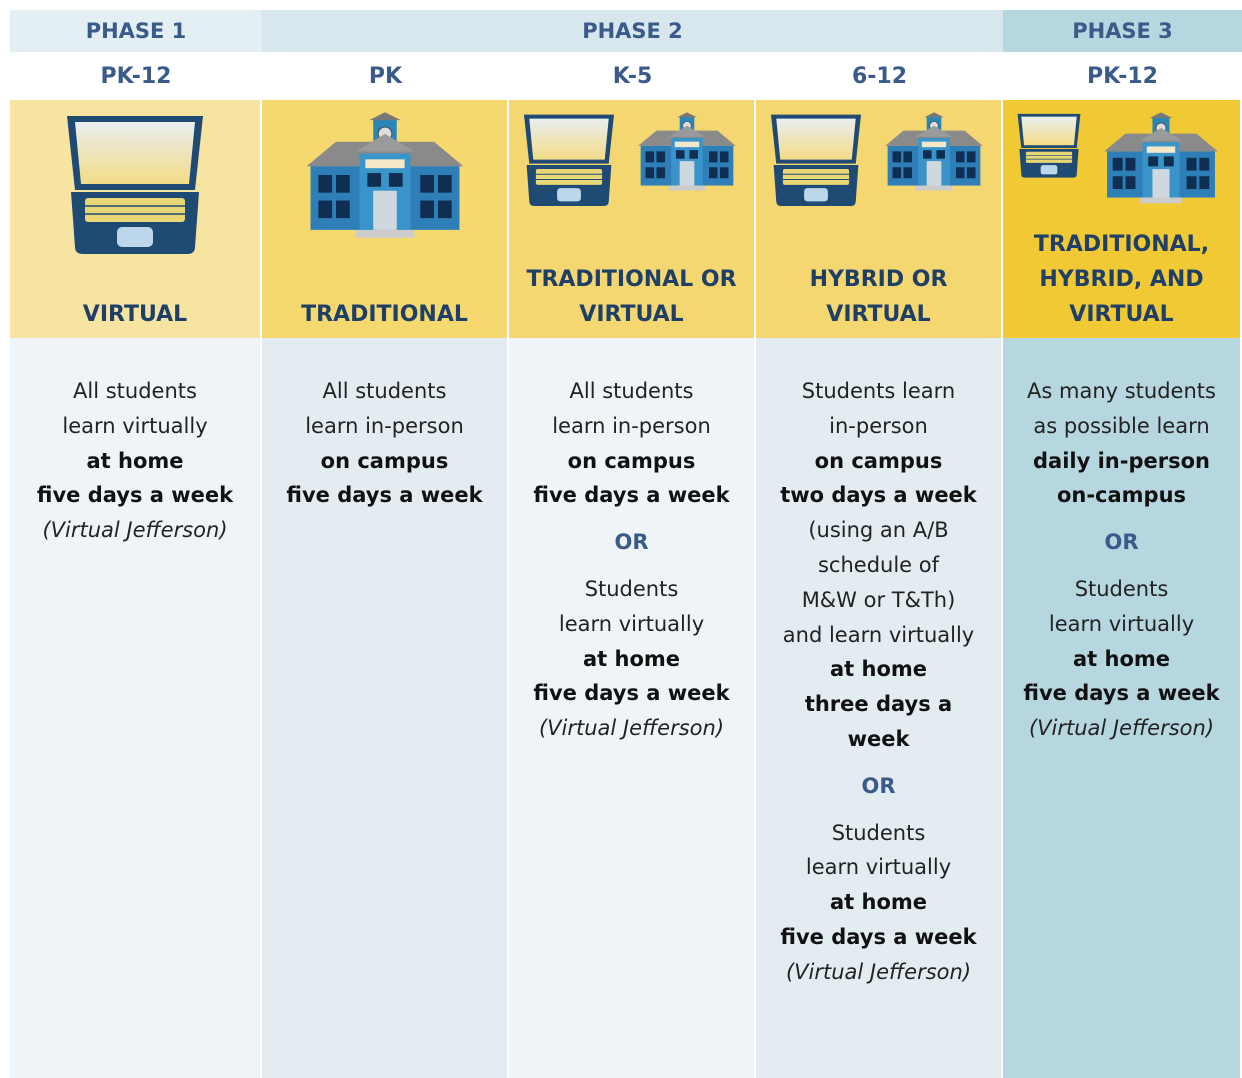 This screenshot has height=1078, width=1242. What do you see at coordinates (878, 634) in the screenshot?
I see `description-line: and learn virtually` at bounding box center [878, 634].